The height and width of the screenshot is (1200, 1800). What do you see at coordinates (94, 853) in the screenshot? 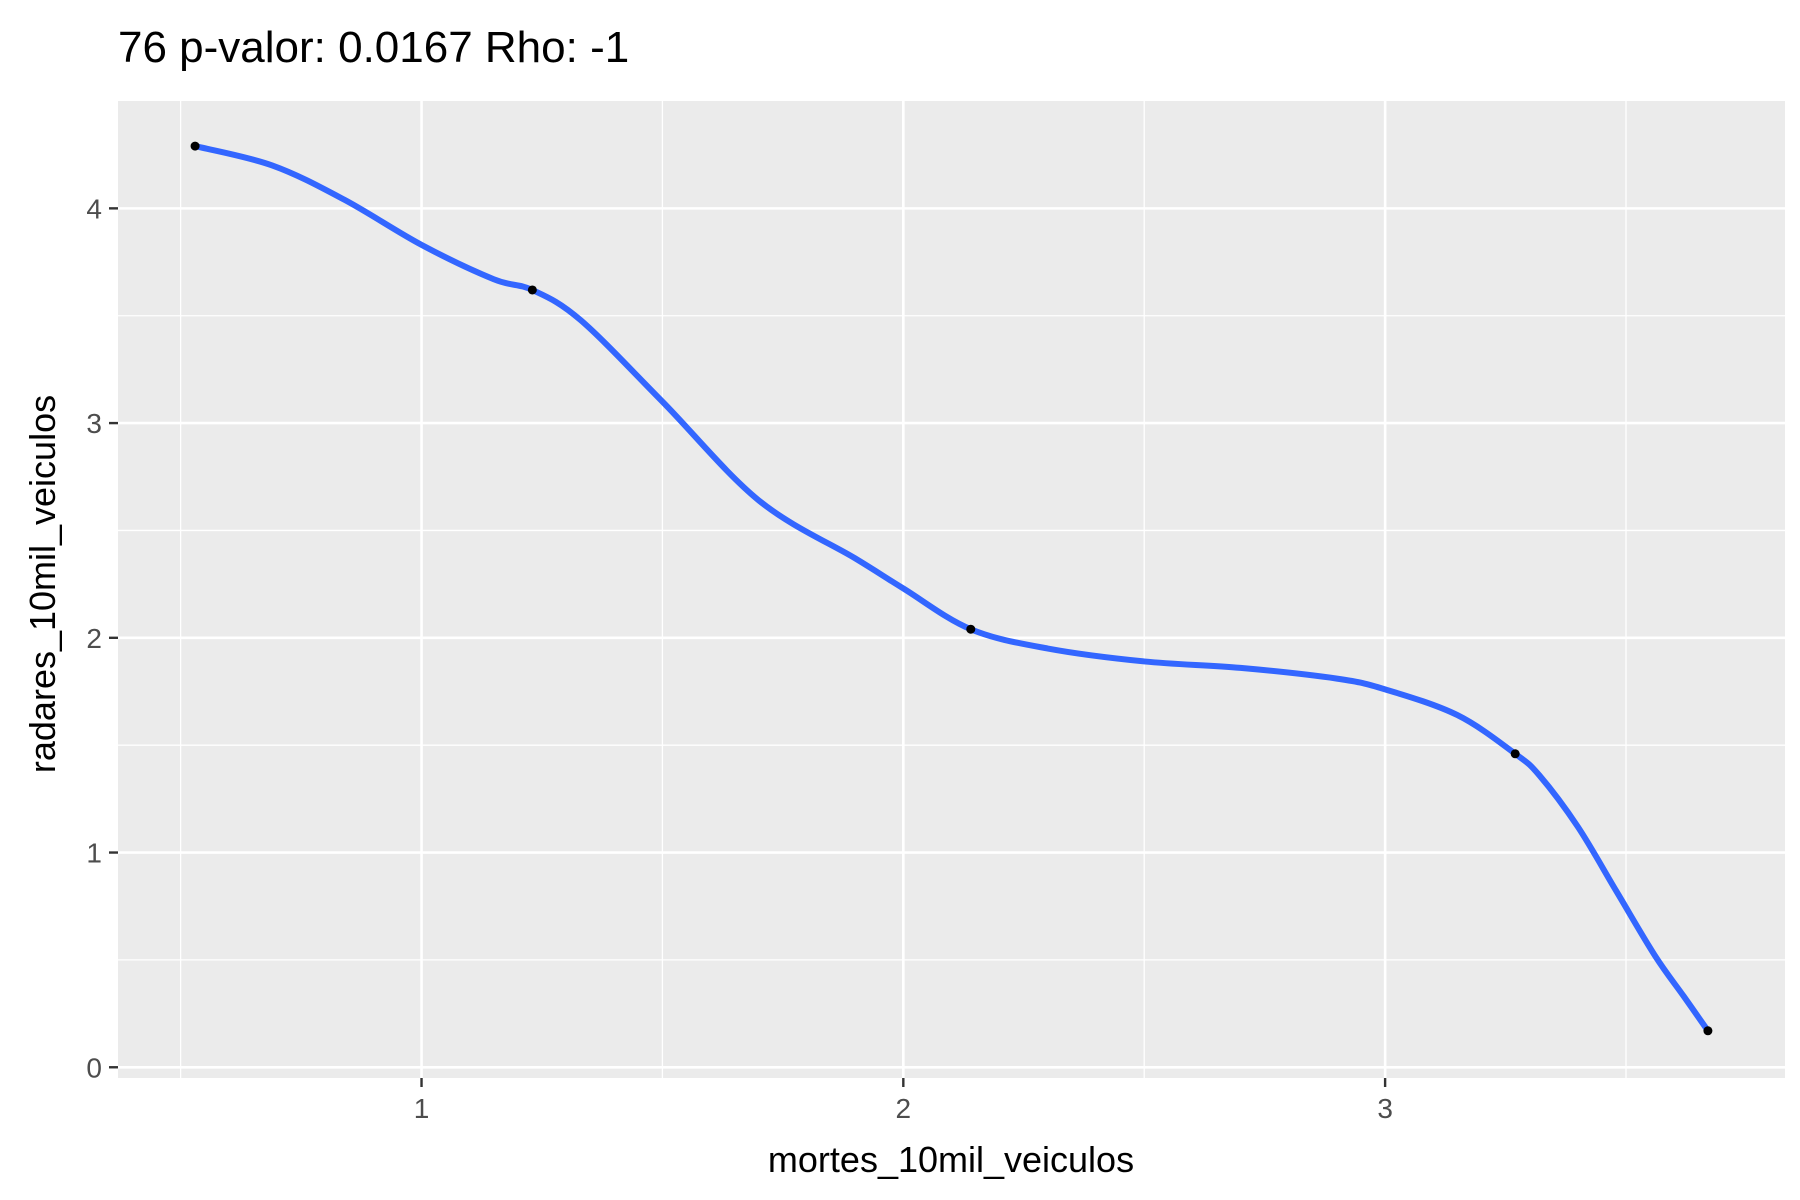
I see `y-tick-label: 1` at bounding box center [94, 853].